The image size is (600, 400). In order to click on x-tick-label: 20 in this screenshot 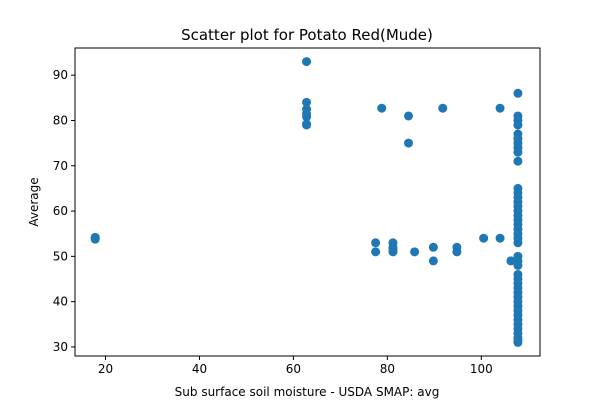, I will do `click(105, 369)`.